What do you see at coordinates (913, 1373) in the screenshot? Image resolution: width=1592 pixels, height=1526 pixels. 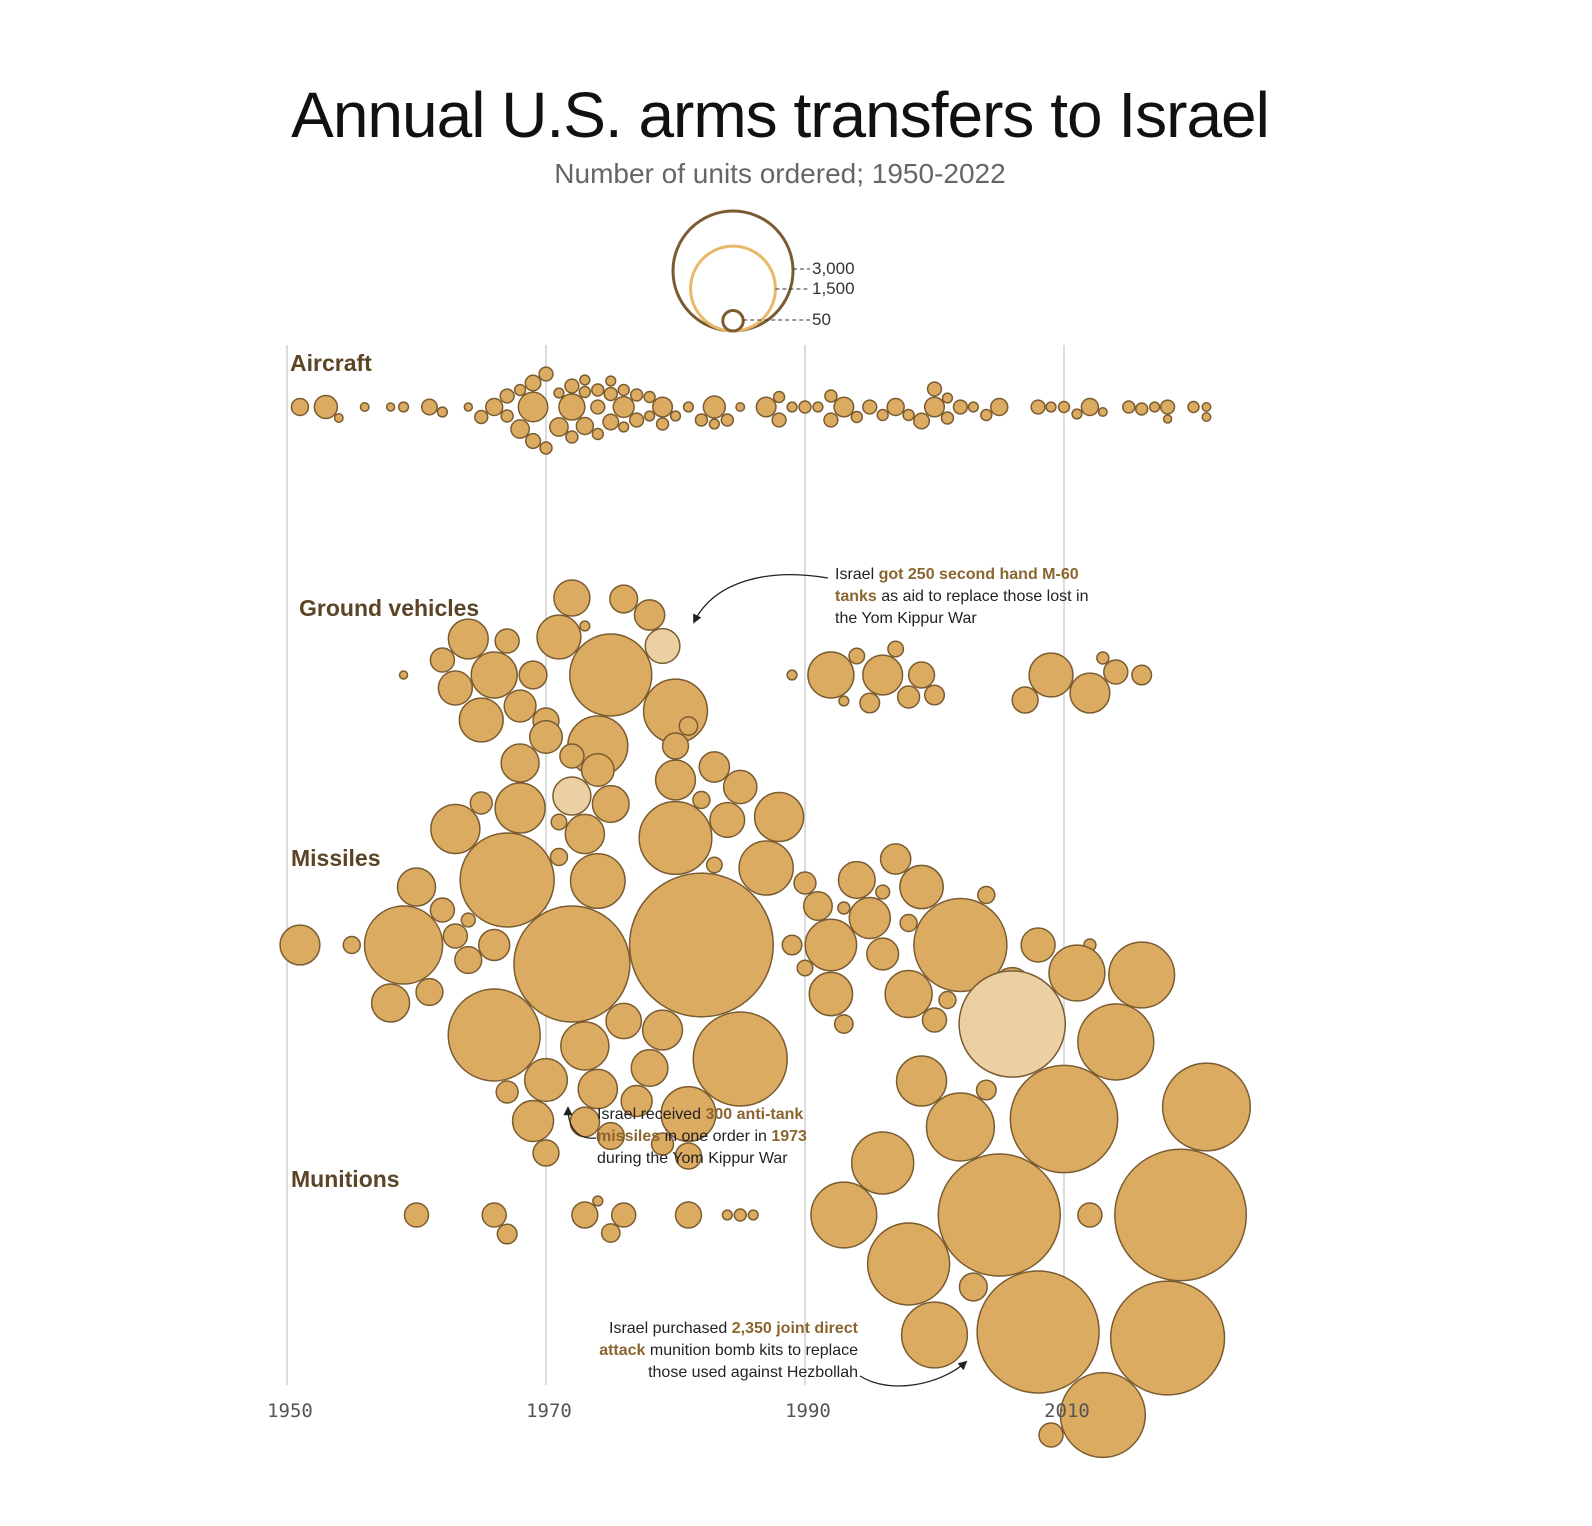 I see `annotation-arrow-munitions` at bounding box center [913, 1373].